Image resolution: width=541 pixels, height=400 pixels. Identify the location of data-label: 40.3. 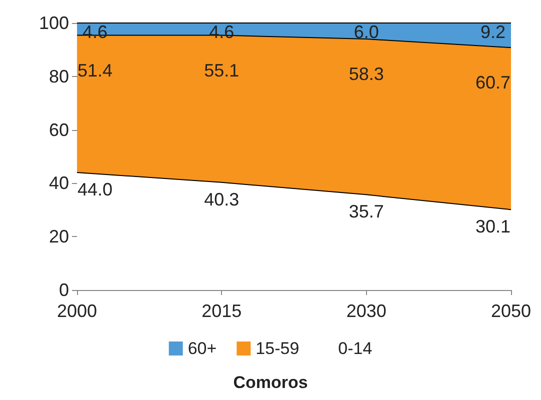
(222, 199).